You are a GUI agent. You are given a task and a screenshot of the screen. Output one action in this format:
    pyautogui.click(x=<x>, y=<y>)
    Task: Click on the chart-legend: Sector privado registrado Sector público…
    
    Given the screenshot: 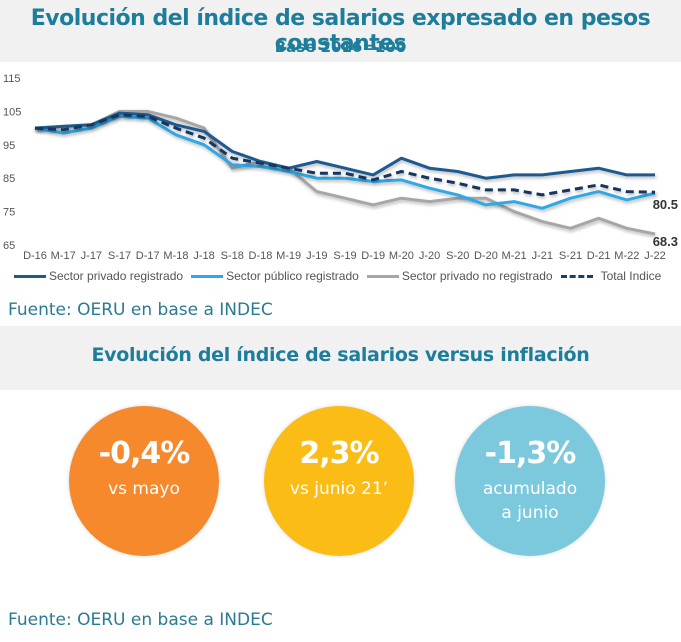 What is the action you would take?
    pyautogui.click(x=341, y=276)
    